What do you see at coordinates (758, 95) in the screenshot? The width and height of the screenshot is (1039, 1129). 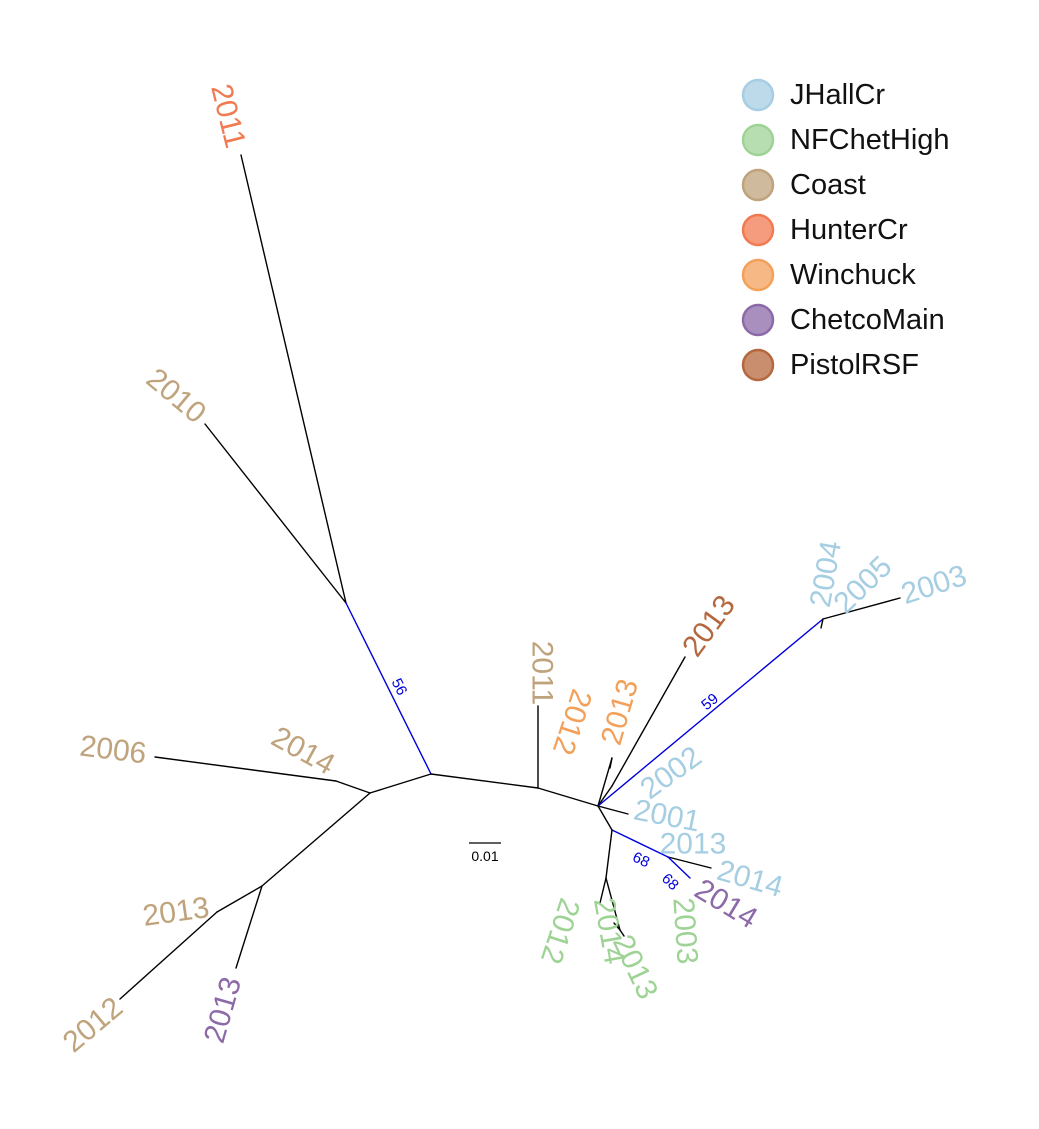 I see `legend-swatch-jhallcr` at bounding box center [758, 95].